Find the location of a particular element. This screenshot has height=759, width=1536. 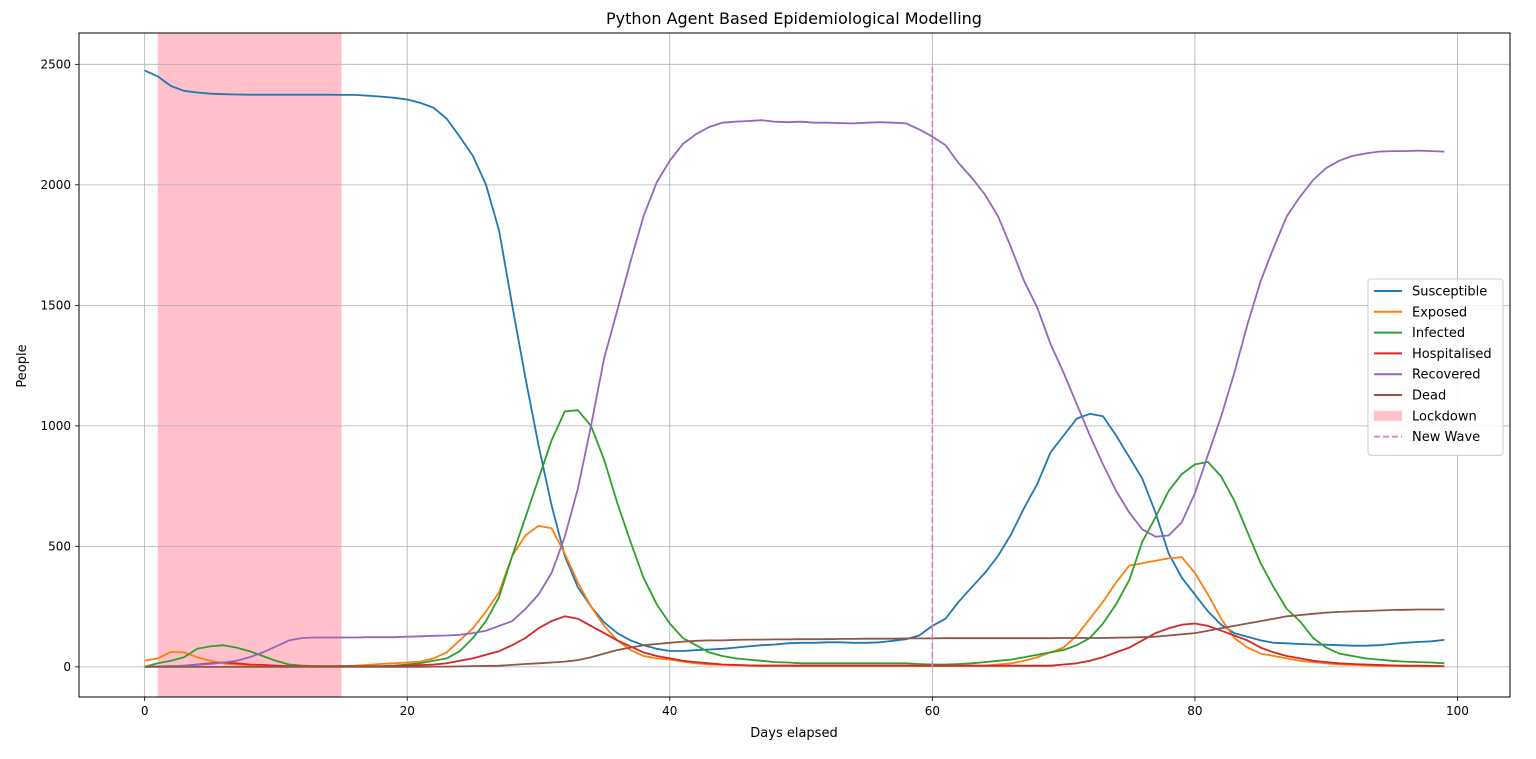

x-axis-label: Days elapsed is located at coordinates (793, 733).